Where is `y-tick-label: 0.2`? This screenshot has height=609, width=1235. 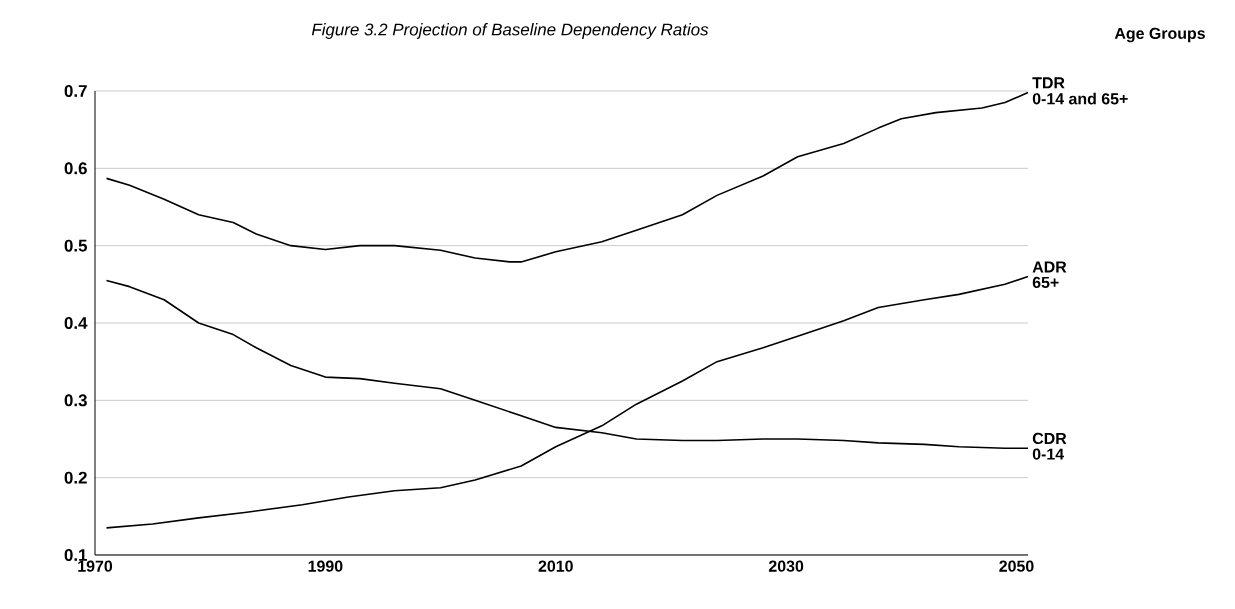
y-tick-label: 0.2 is located at coordinates (75, 477).